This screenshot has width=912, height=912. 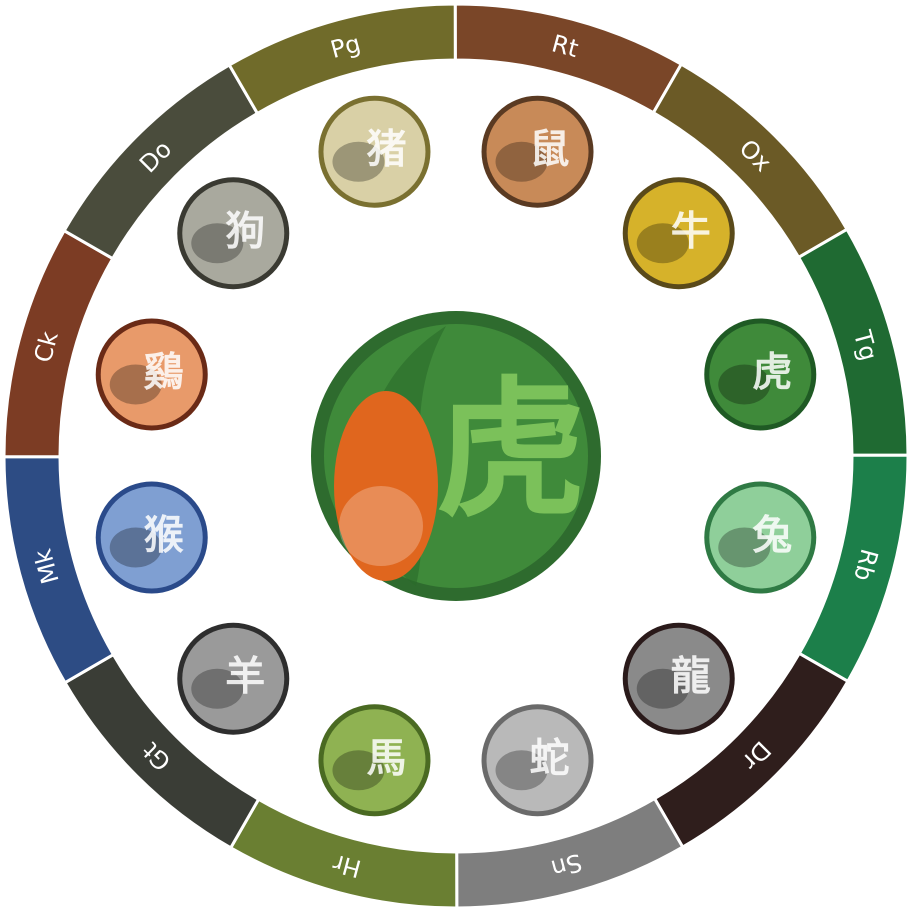 I want to click on medallion-dog: 狗, so click(x=233, y=233).